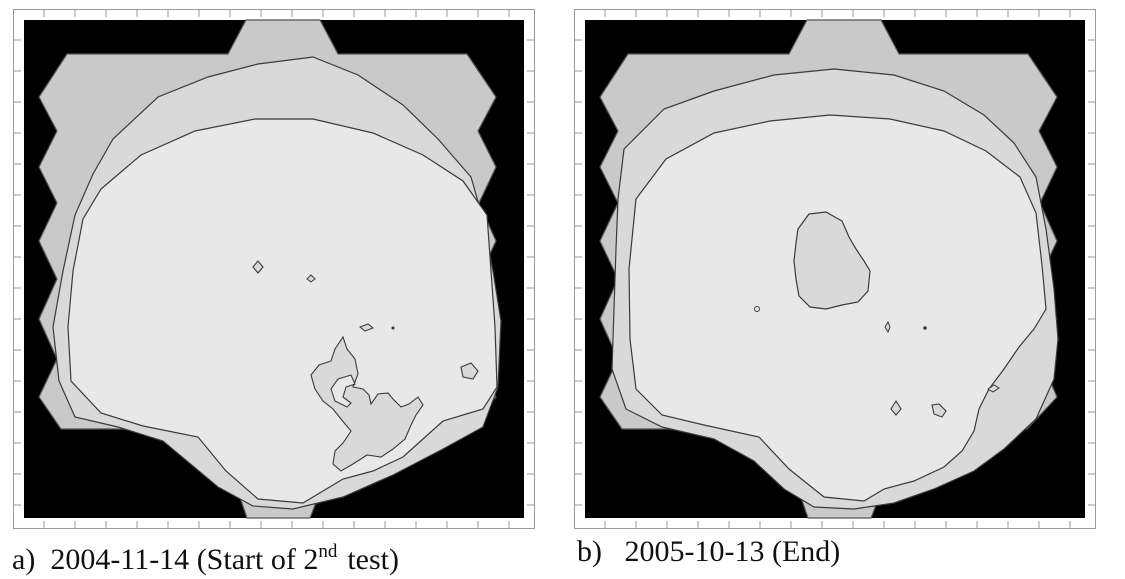  What do you see at coordinates (311, 278) in the screenshot?
I see `spot-2-a` at bounding box center [311, 278].